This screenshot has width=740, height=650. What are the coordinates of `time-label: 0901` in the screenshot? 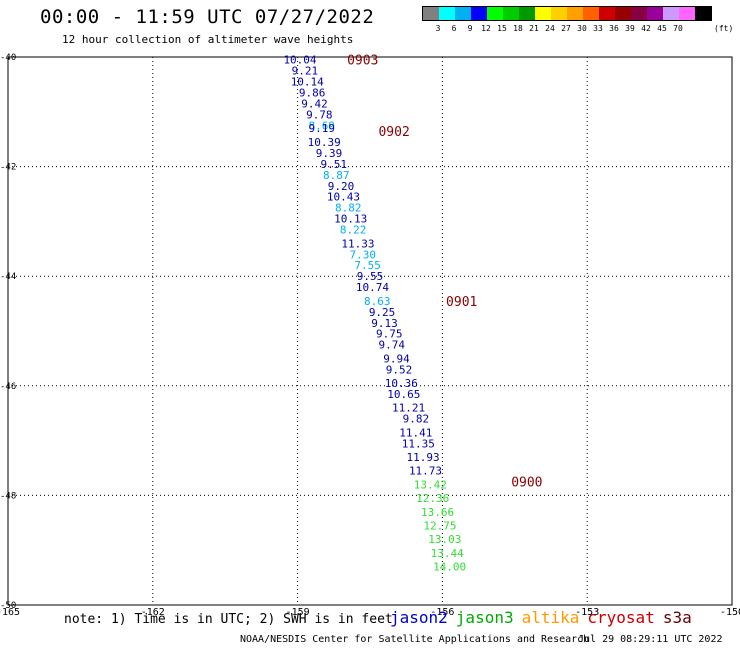 It's located at (461, 302).